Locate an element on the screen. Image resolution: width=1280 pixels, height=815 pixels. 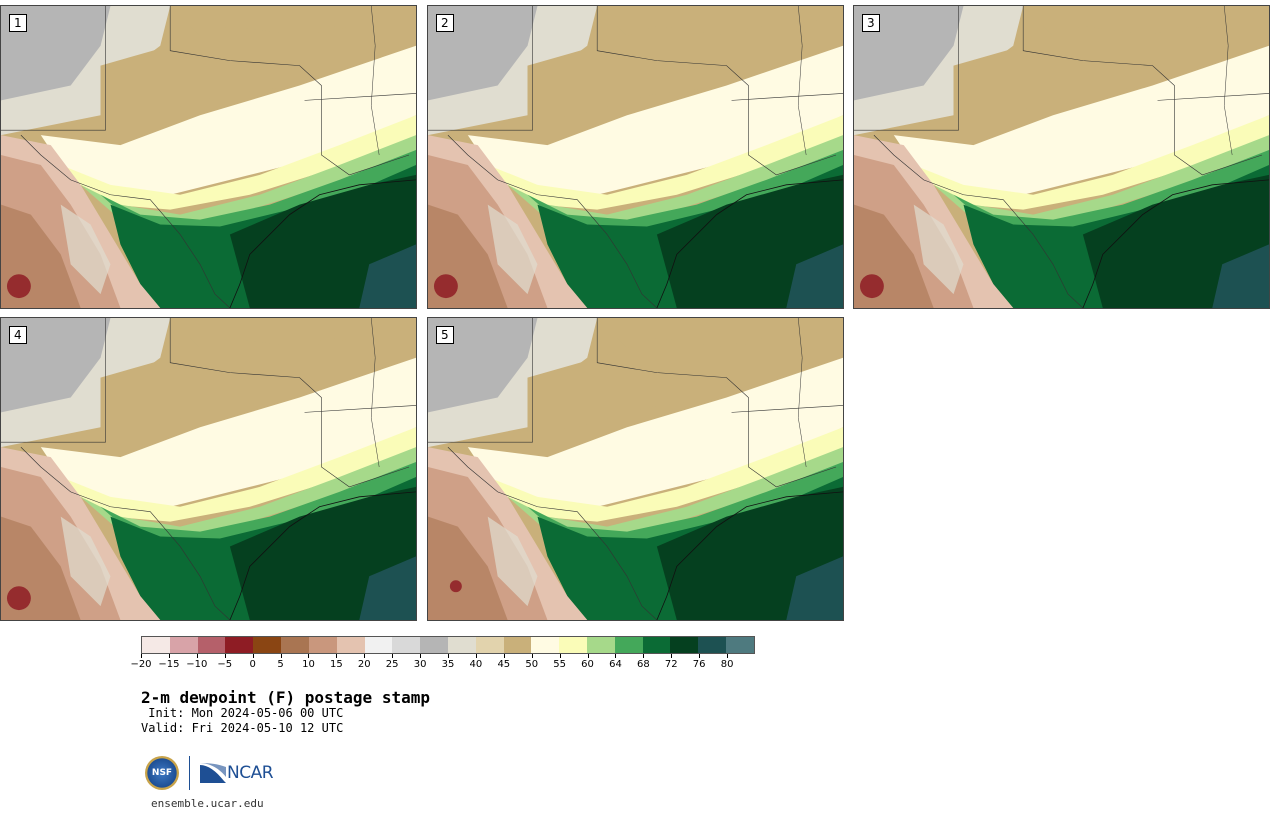
colorbar-tick-label: 5 is located at coordinates (280, 664).